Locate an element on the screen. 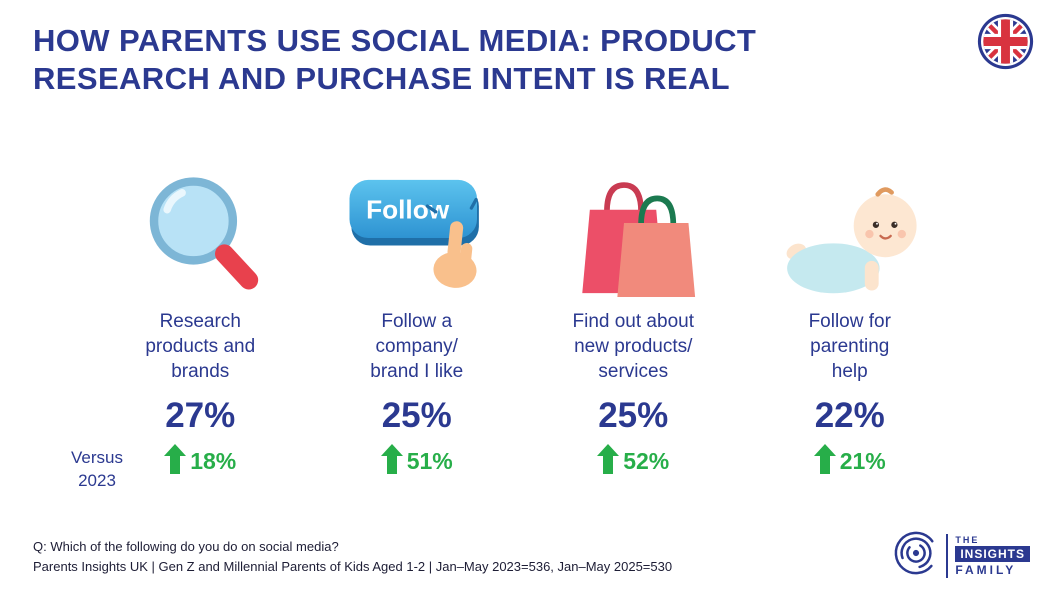 This screenshot has width=1050, height=591. stat-change: 21% is located at coordinates (849, 461).